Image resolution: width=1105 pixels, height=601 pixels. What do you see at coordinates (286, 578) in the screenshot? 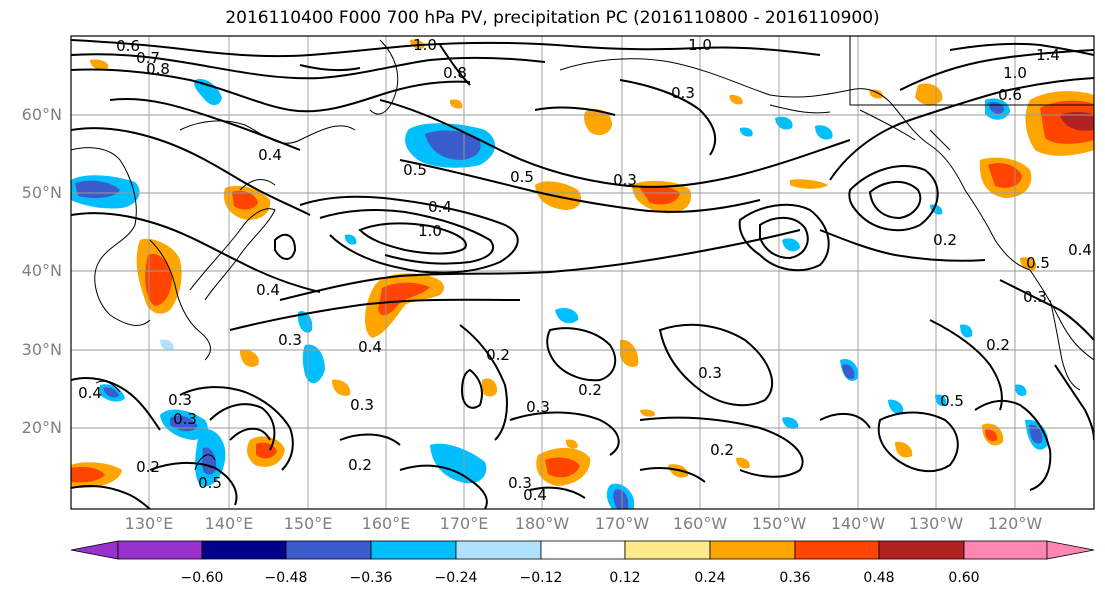
I see `colorbar-tick-label: −0.48` at bounding box center [286, 578].